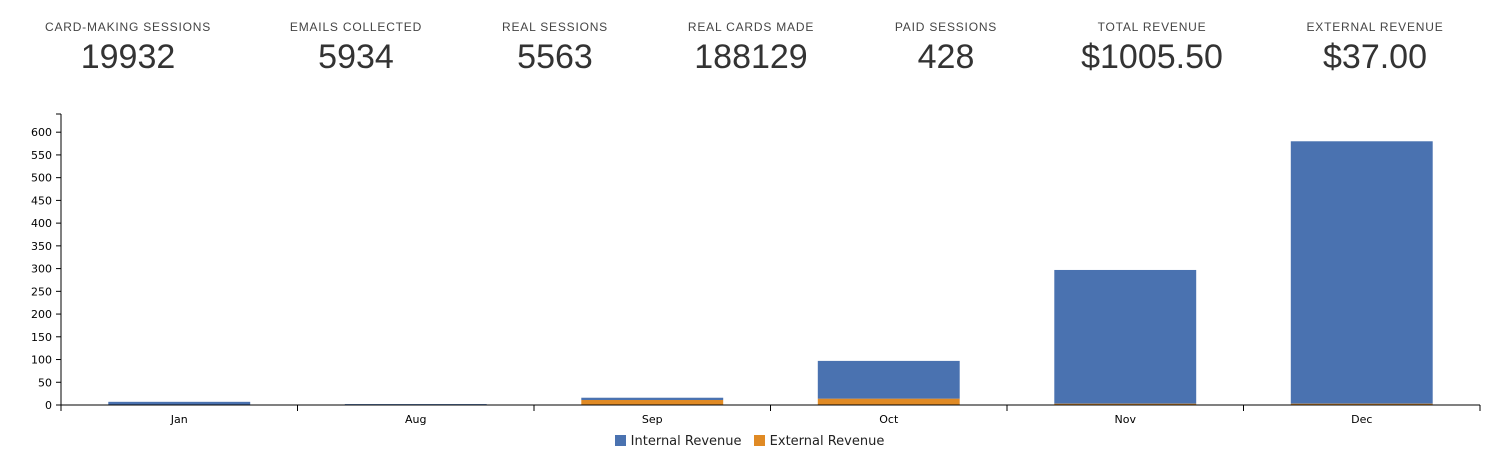 This screenshot has width=1499, height=460. I want to click on stat-real-sessions: REAL SESSIONS 5563, so click(555, 48).